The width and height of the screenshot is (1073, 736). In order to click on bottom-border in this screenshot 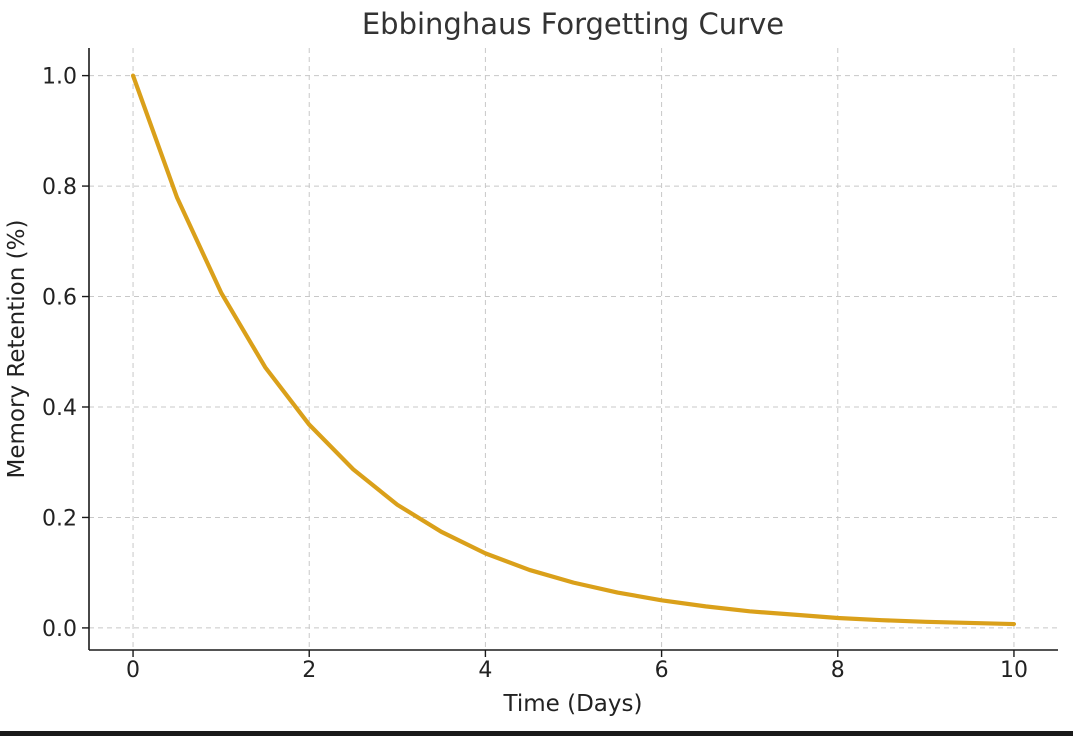, I will do `click(536, 733)`.